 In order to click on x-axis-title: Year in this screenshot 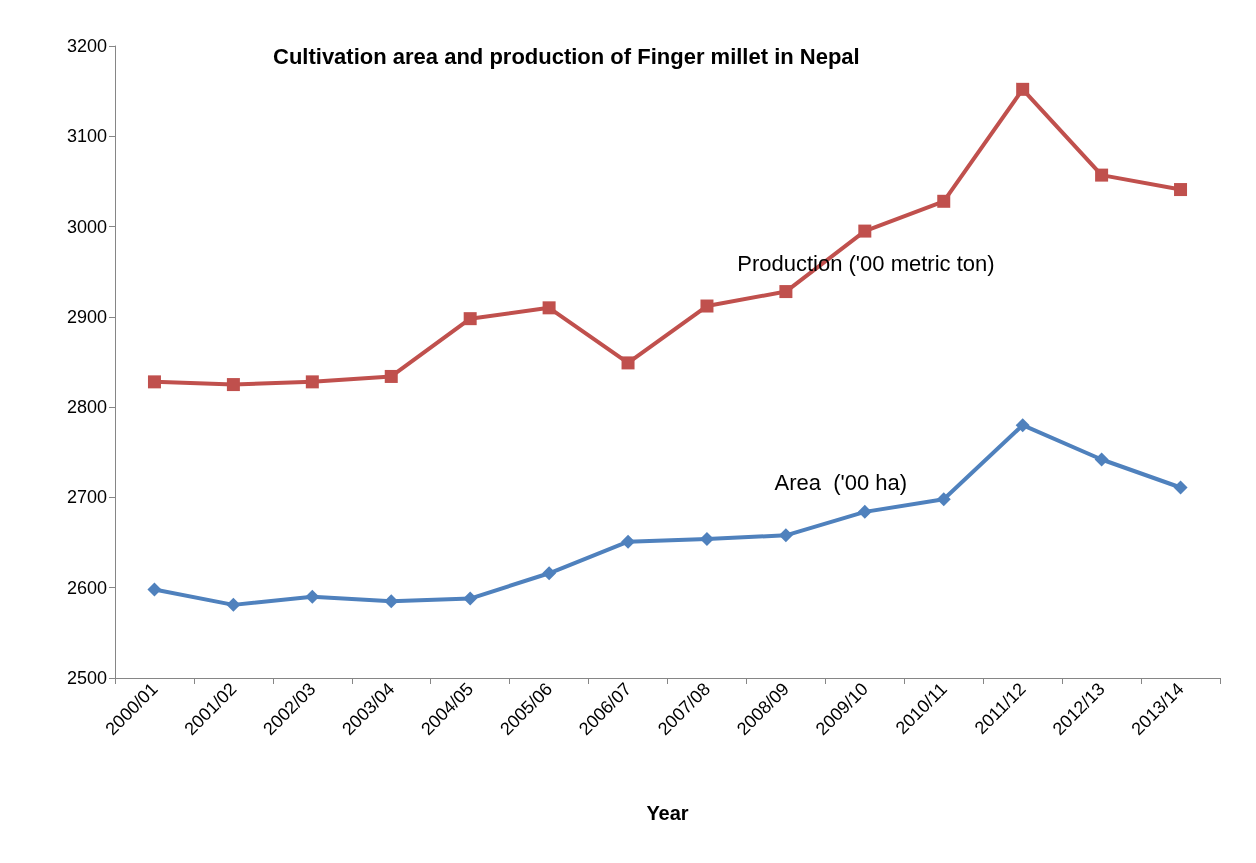, I will do `click(667, 813)`.